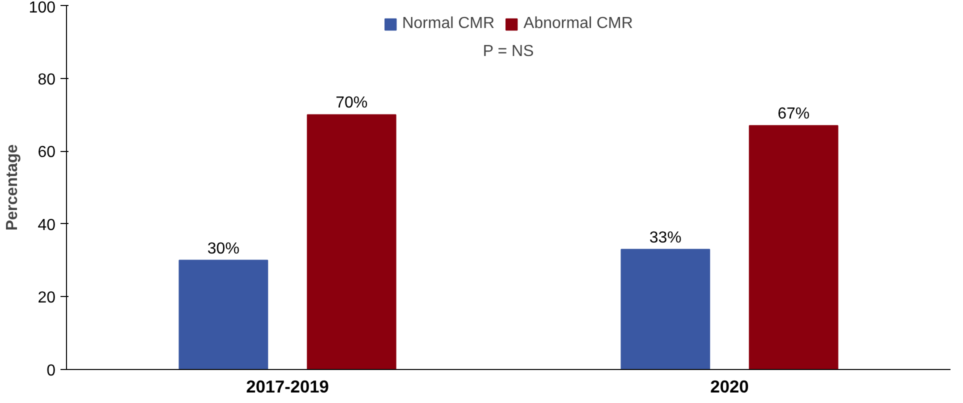  What do you see at coordinates (448, 24) in the screenshot?
I see `legend-label: Normal CMR` at bounding box center [448, 24].